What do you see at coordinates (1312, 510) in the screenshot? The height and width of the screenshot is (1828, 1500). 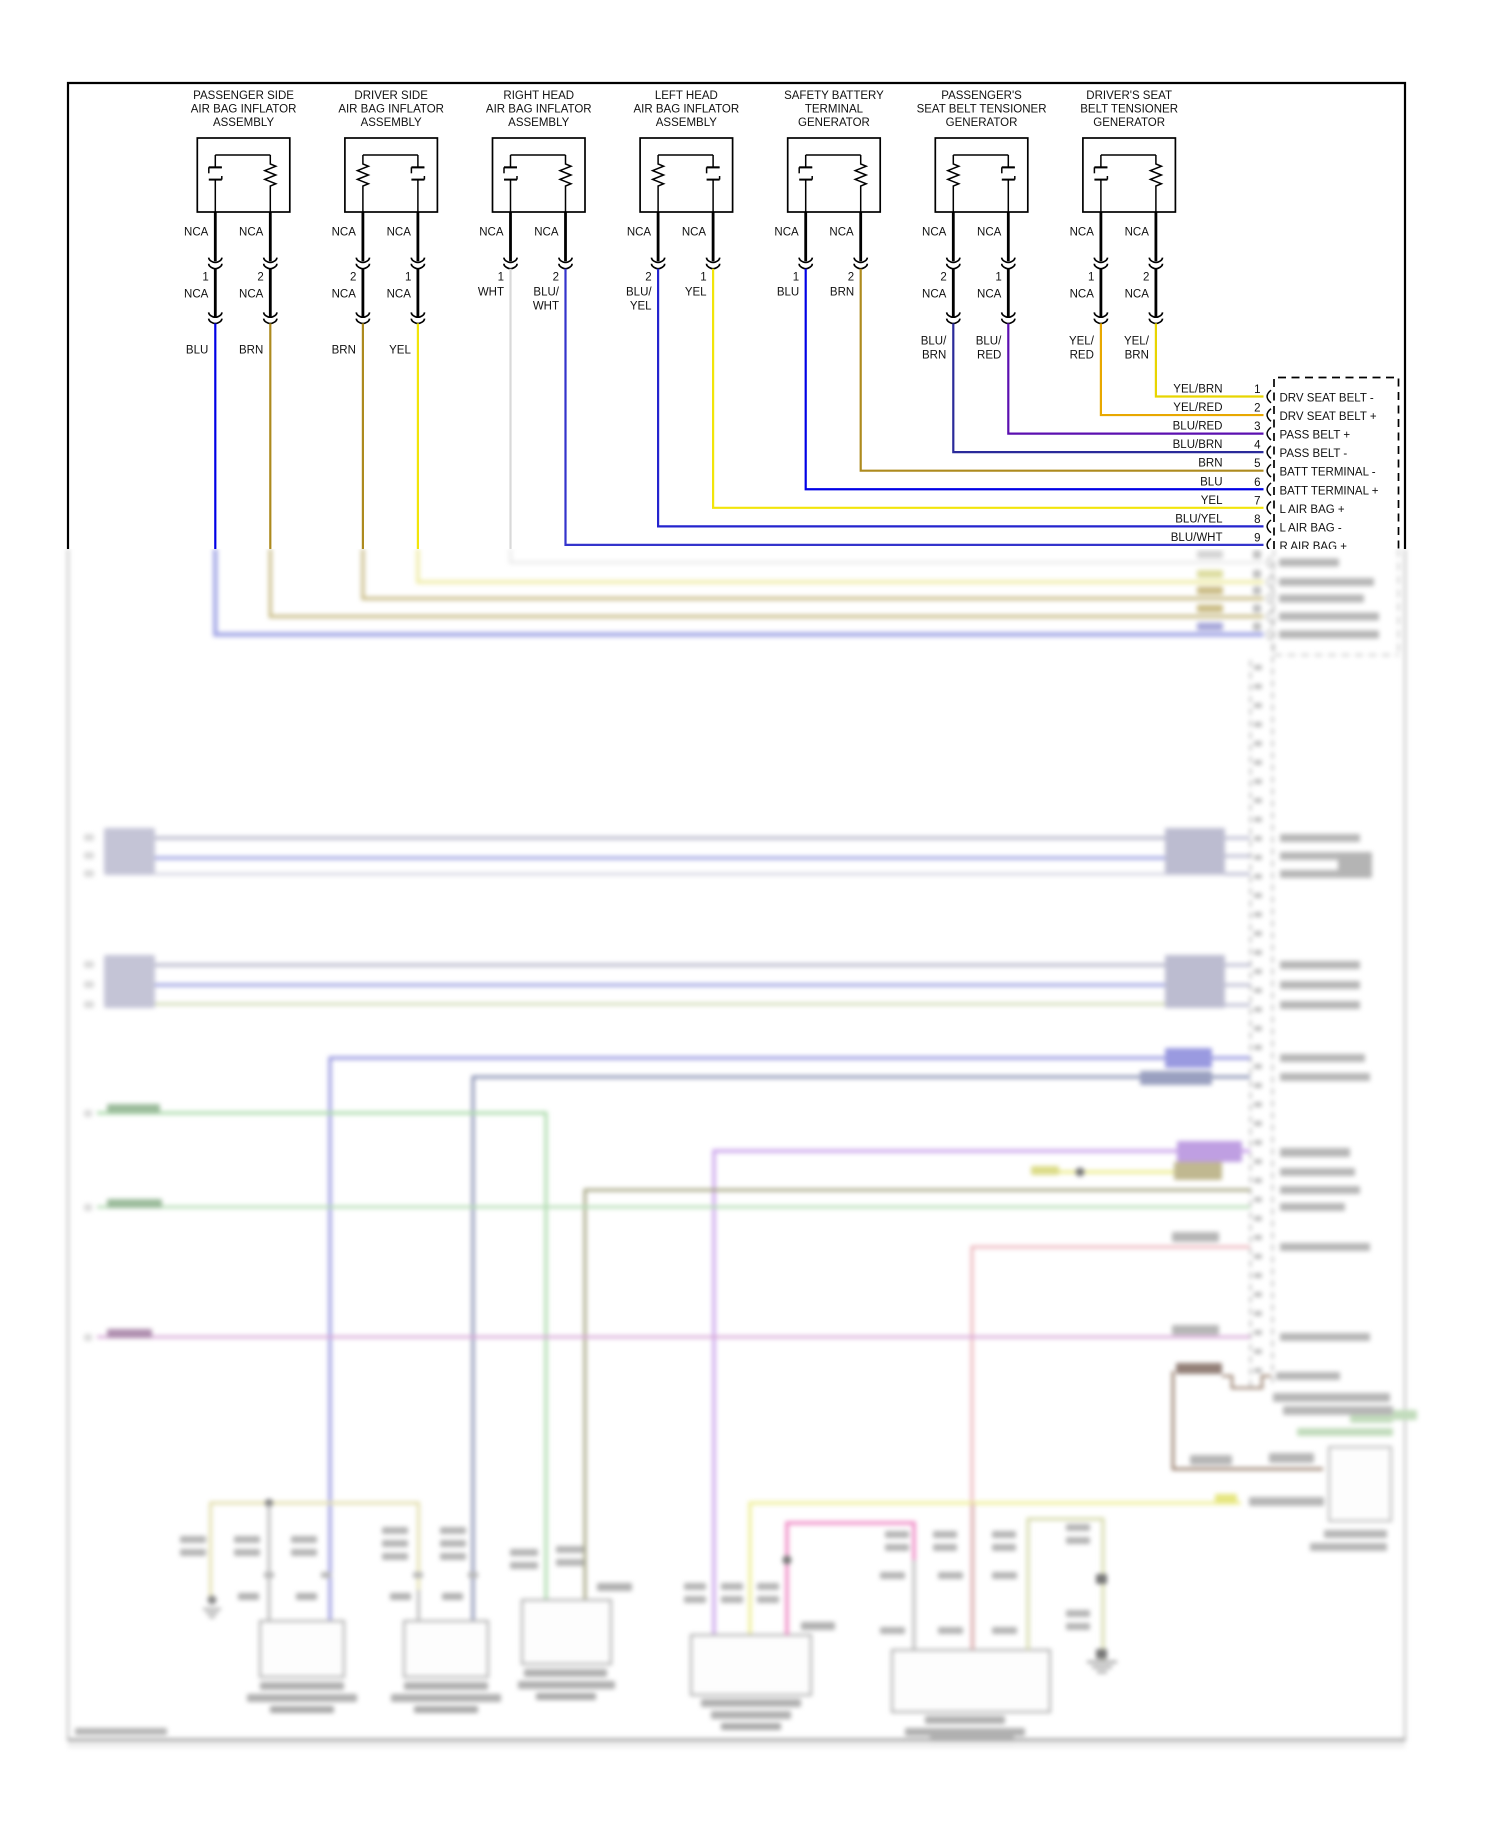 I see `svg-text: L AIR BAG +` at bounding box center [1312, 510].